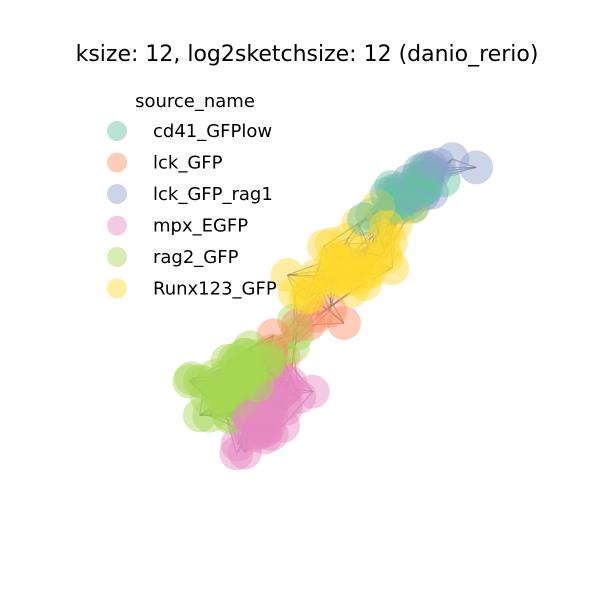  I want to click on legend-label-3: mpx_EGFP, so click(200, 226).